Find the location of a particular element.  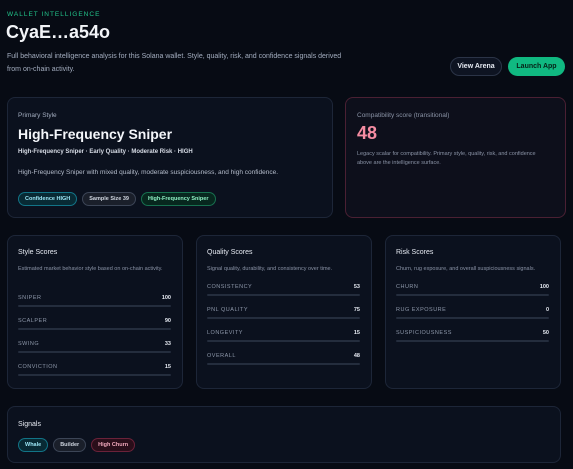

launch-app-button: Launch App is located at coordinates (536, 66).